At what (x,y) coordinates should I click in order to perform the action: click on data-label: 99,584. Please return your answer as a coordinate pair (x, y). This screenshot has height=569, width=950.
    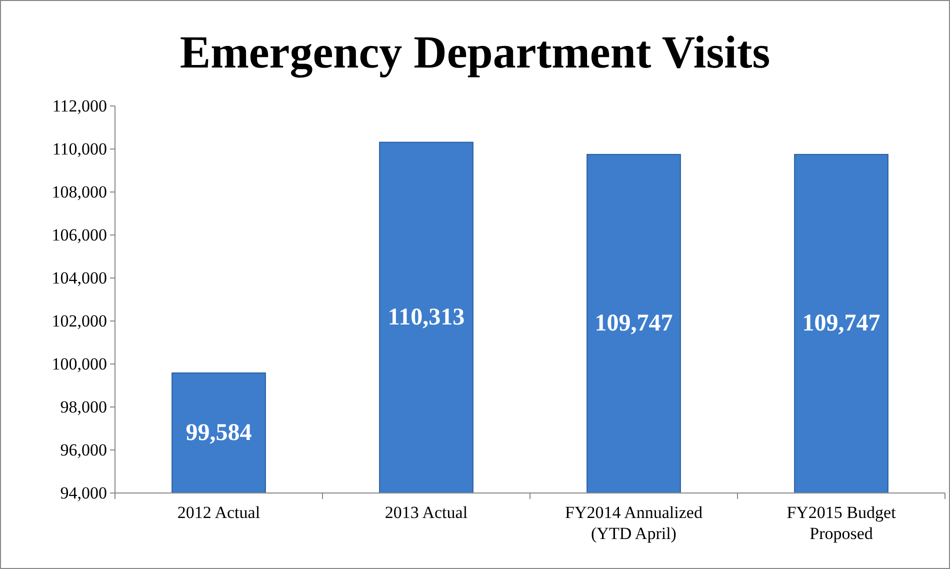
    Looking at the image, I should click on (219, 433).